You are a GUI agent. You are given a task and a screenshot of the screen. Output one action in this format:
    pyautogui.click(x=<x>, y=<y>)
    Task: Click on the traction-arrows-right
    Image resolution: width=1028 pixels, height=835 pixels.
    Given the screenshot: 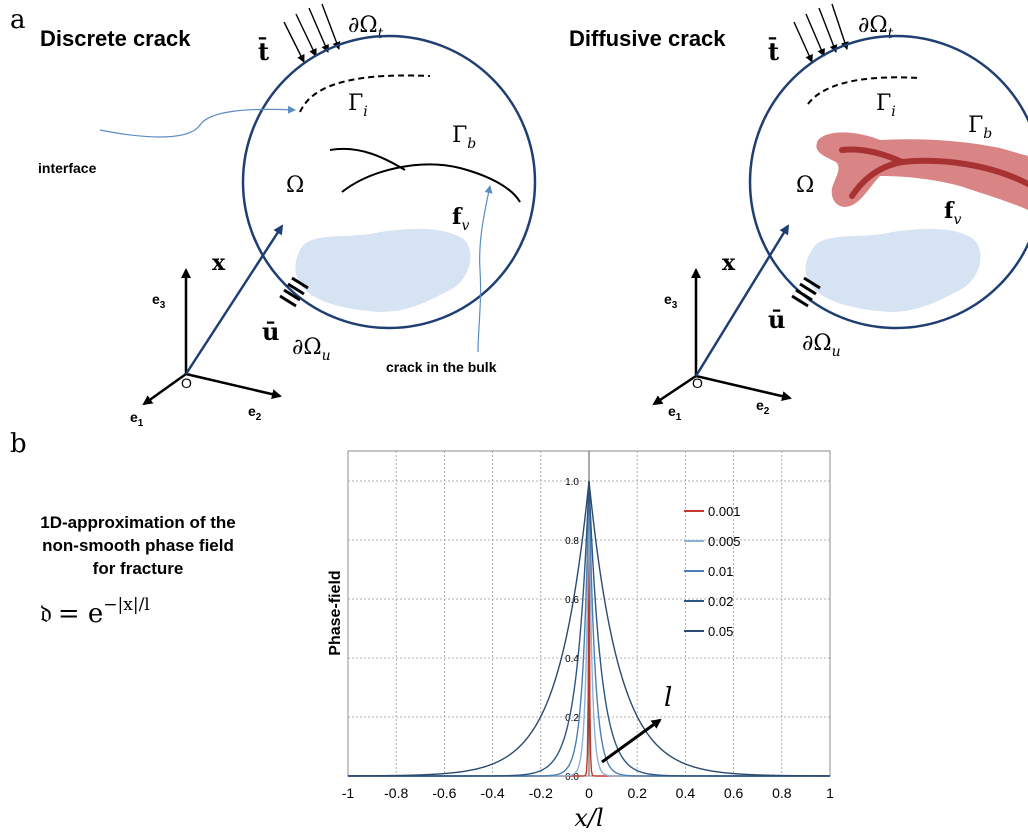 What is the action you would take?
    pyautogui.click(x=821, y=33)
    